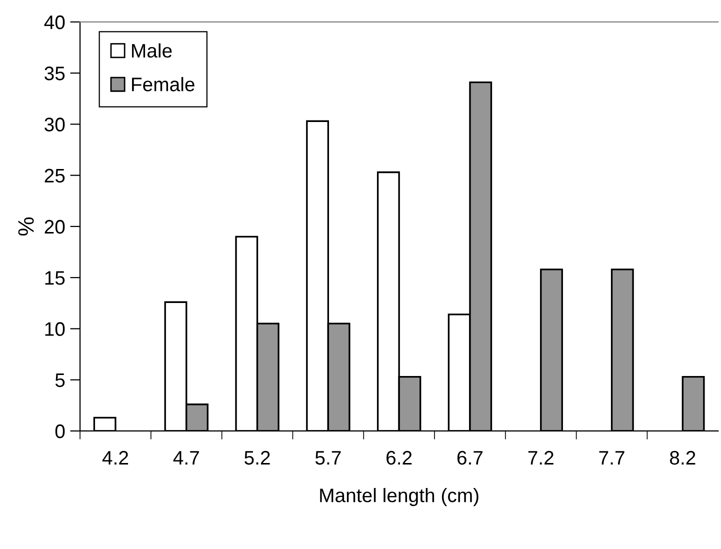 The width and height of the screenshot is (721, 549). Describe the element at coordinates (470, 457) in the screenshot. I see `x-tick-label: 6.7` at that location.